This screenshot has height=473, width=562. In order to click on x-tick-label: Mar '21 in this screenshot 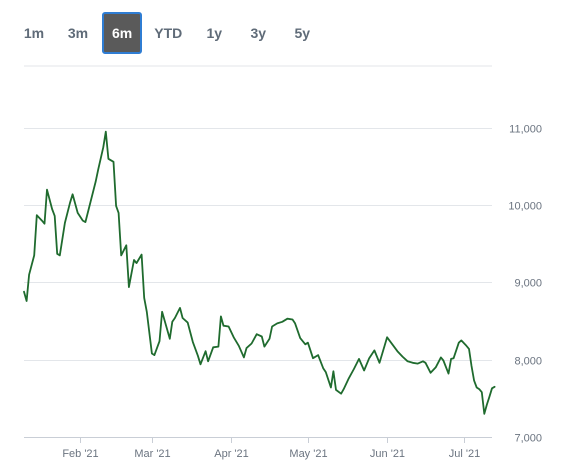, I will do `click(152, 454)`.